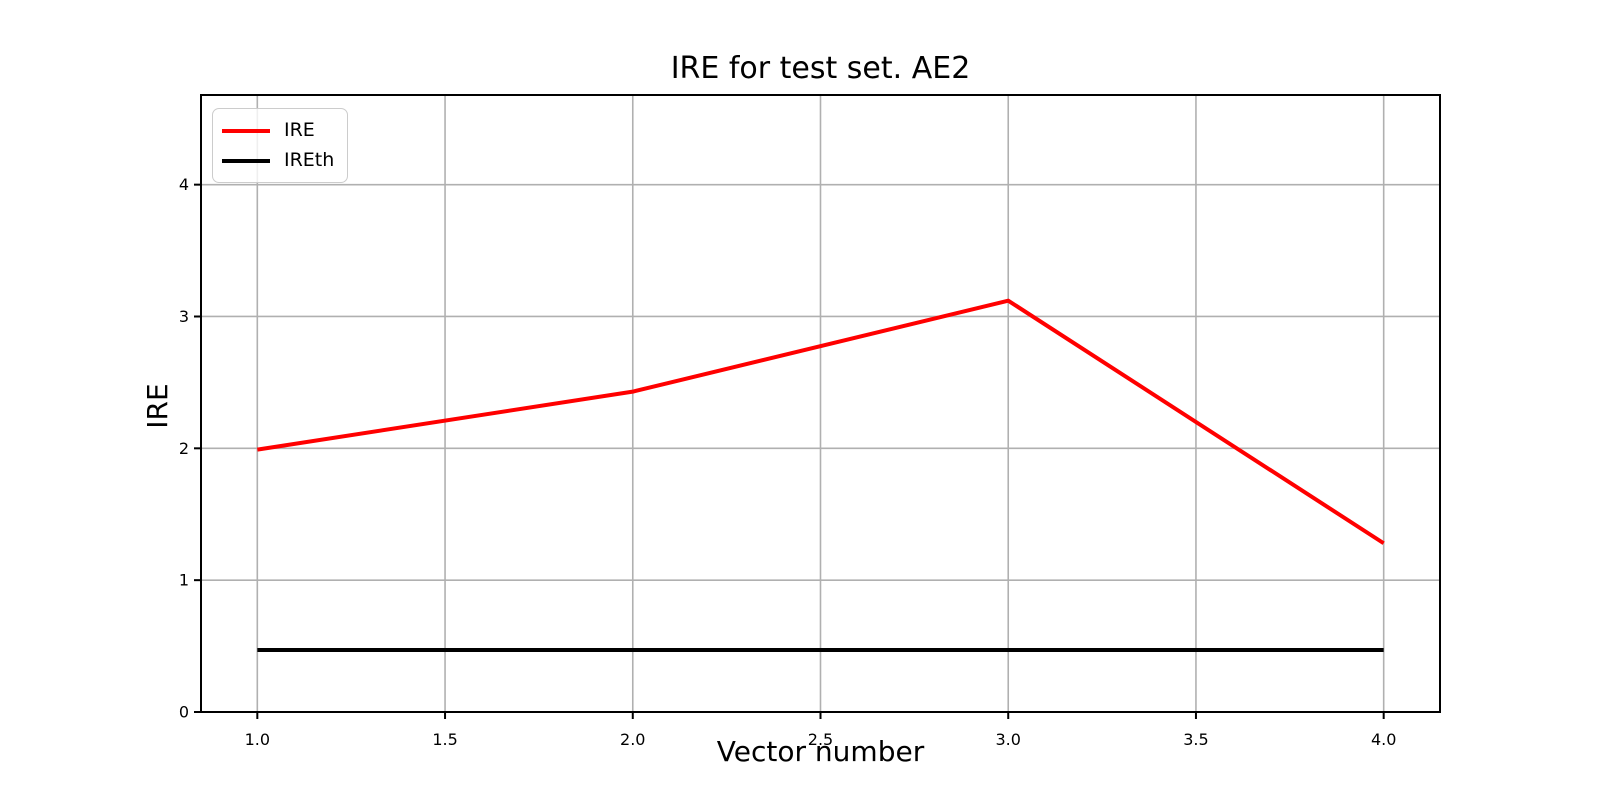 This screenshot has height=800, width=1600. What do you see at coordinates (820, 68) in the screenshot?
I see `chart-title: IRE for test set. AE2` at bounding box center [820, 68].